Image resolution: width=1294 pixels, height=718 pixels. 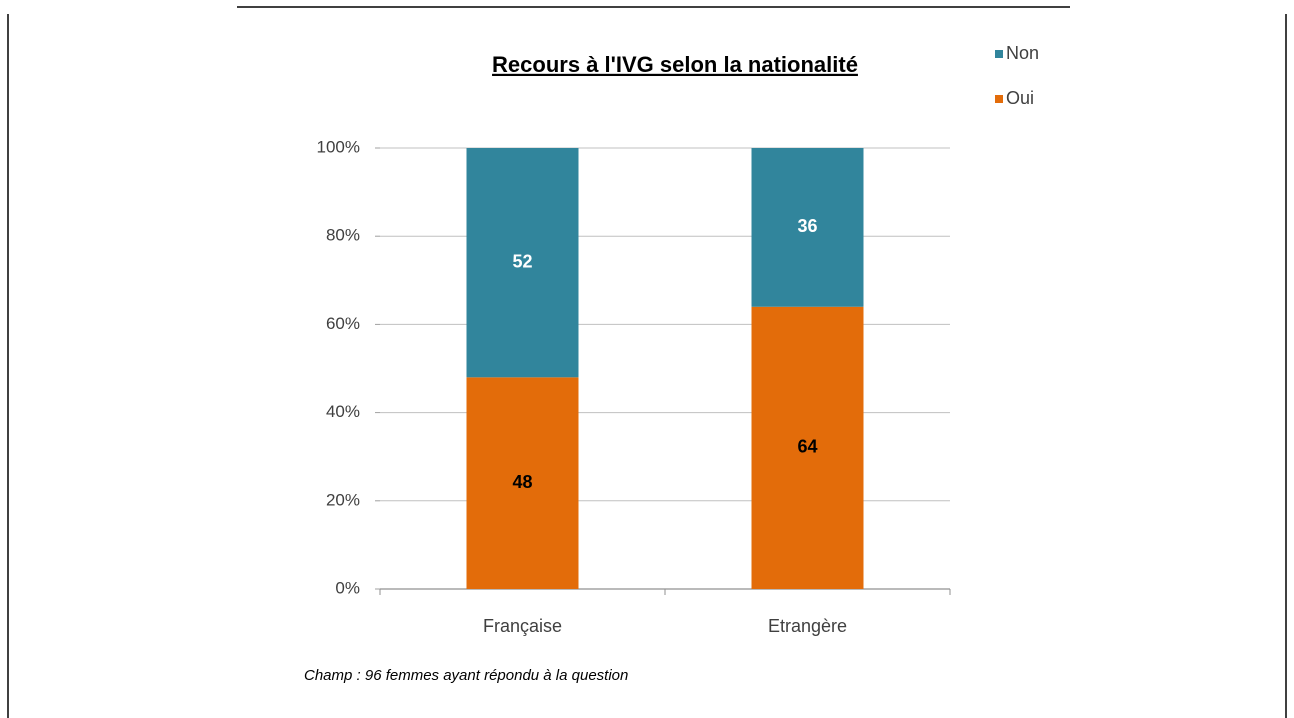 I want to click on x-tick-label: Etrangère, so click(x=807, y=626).